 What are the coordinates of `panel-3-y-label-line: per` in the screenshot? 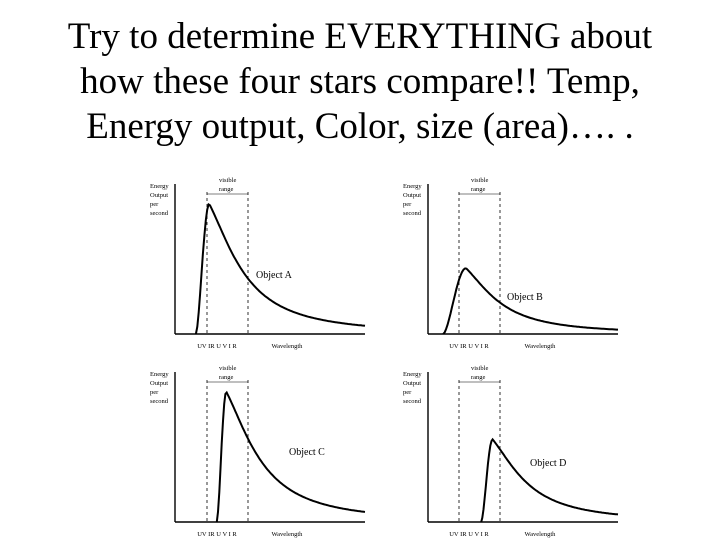 It's located at (154, 392).